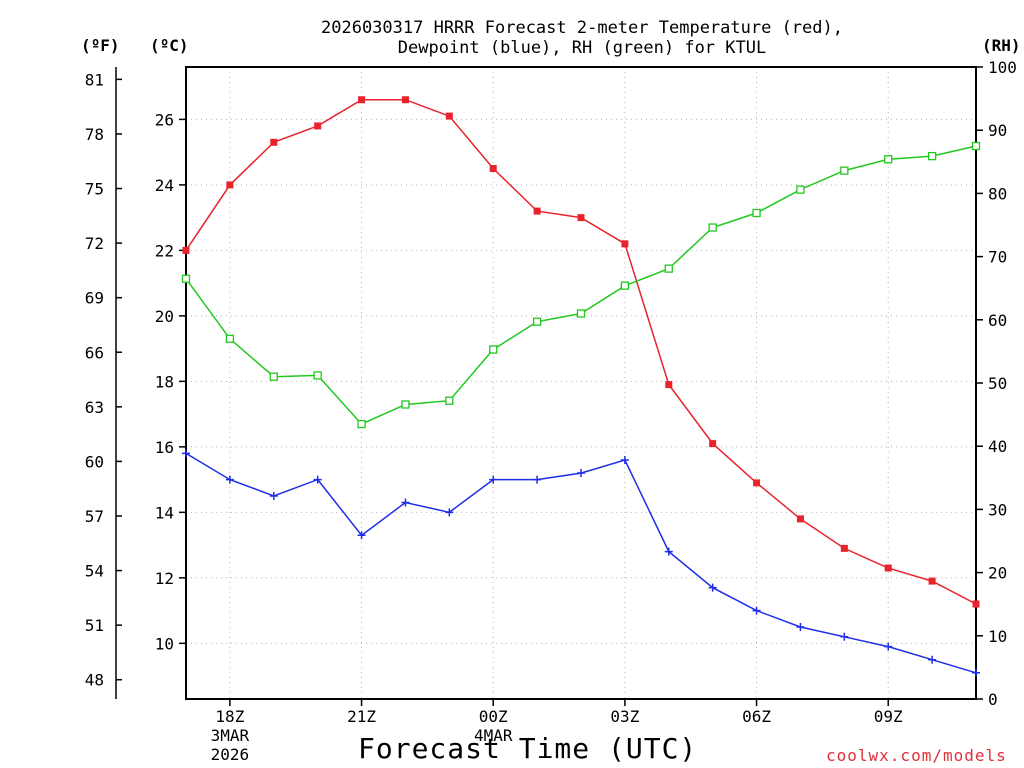 The height and width of the screenshot is (768, 1024). Describe the element at coordinates (1002, 67) in the screenshot. I see `rh-tick-label: 100` at that location.